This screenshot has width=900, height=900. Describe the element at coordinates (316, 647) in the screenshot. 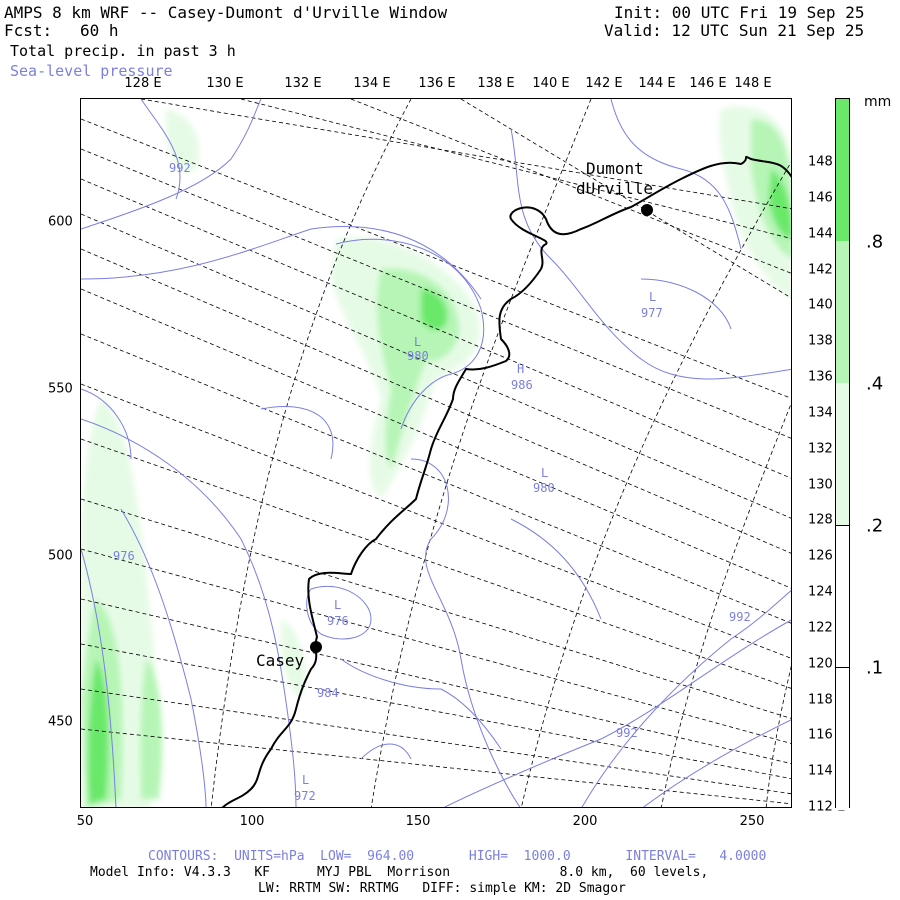

I see `casey-station-marker` at that location.